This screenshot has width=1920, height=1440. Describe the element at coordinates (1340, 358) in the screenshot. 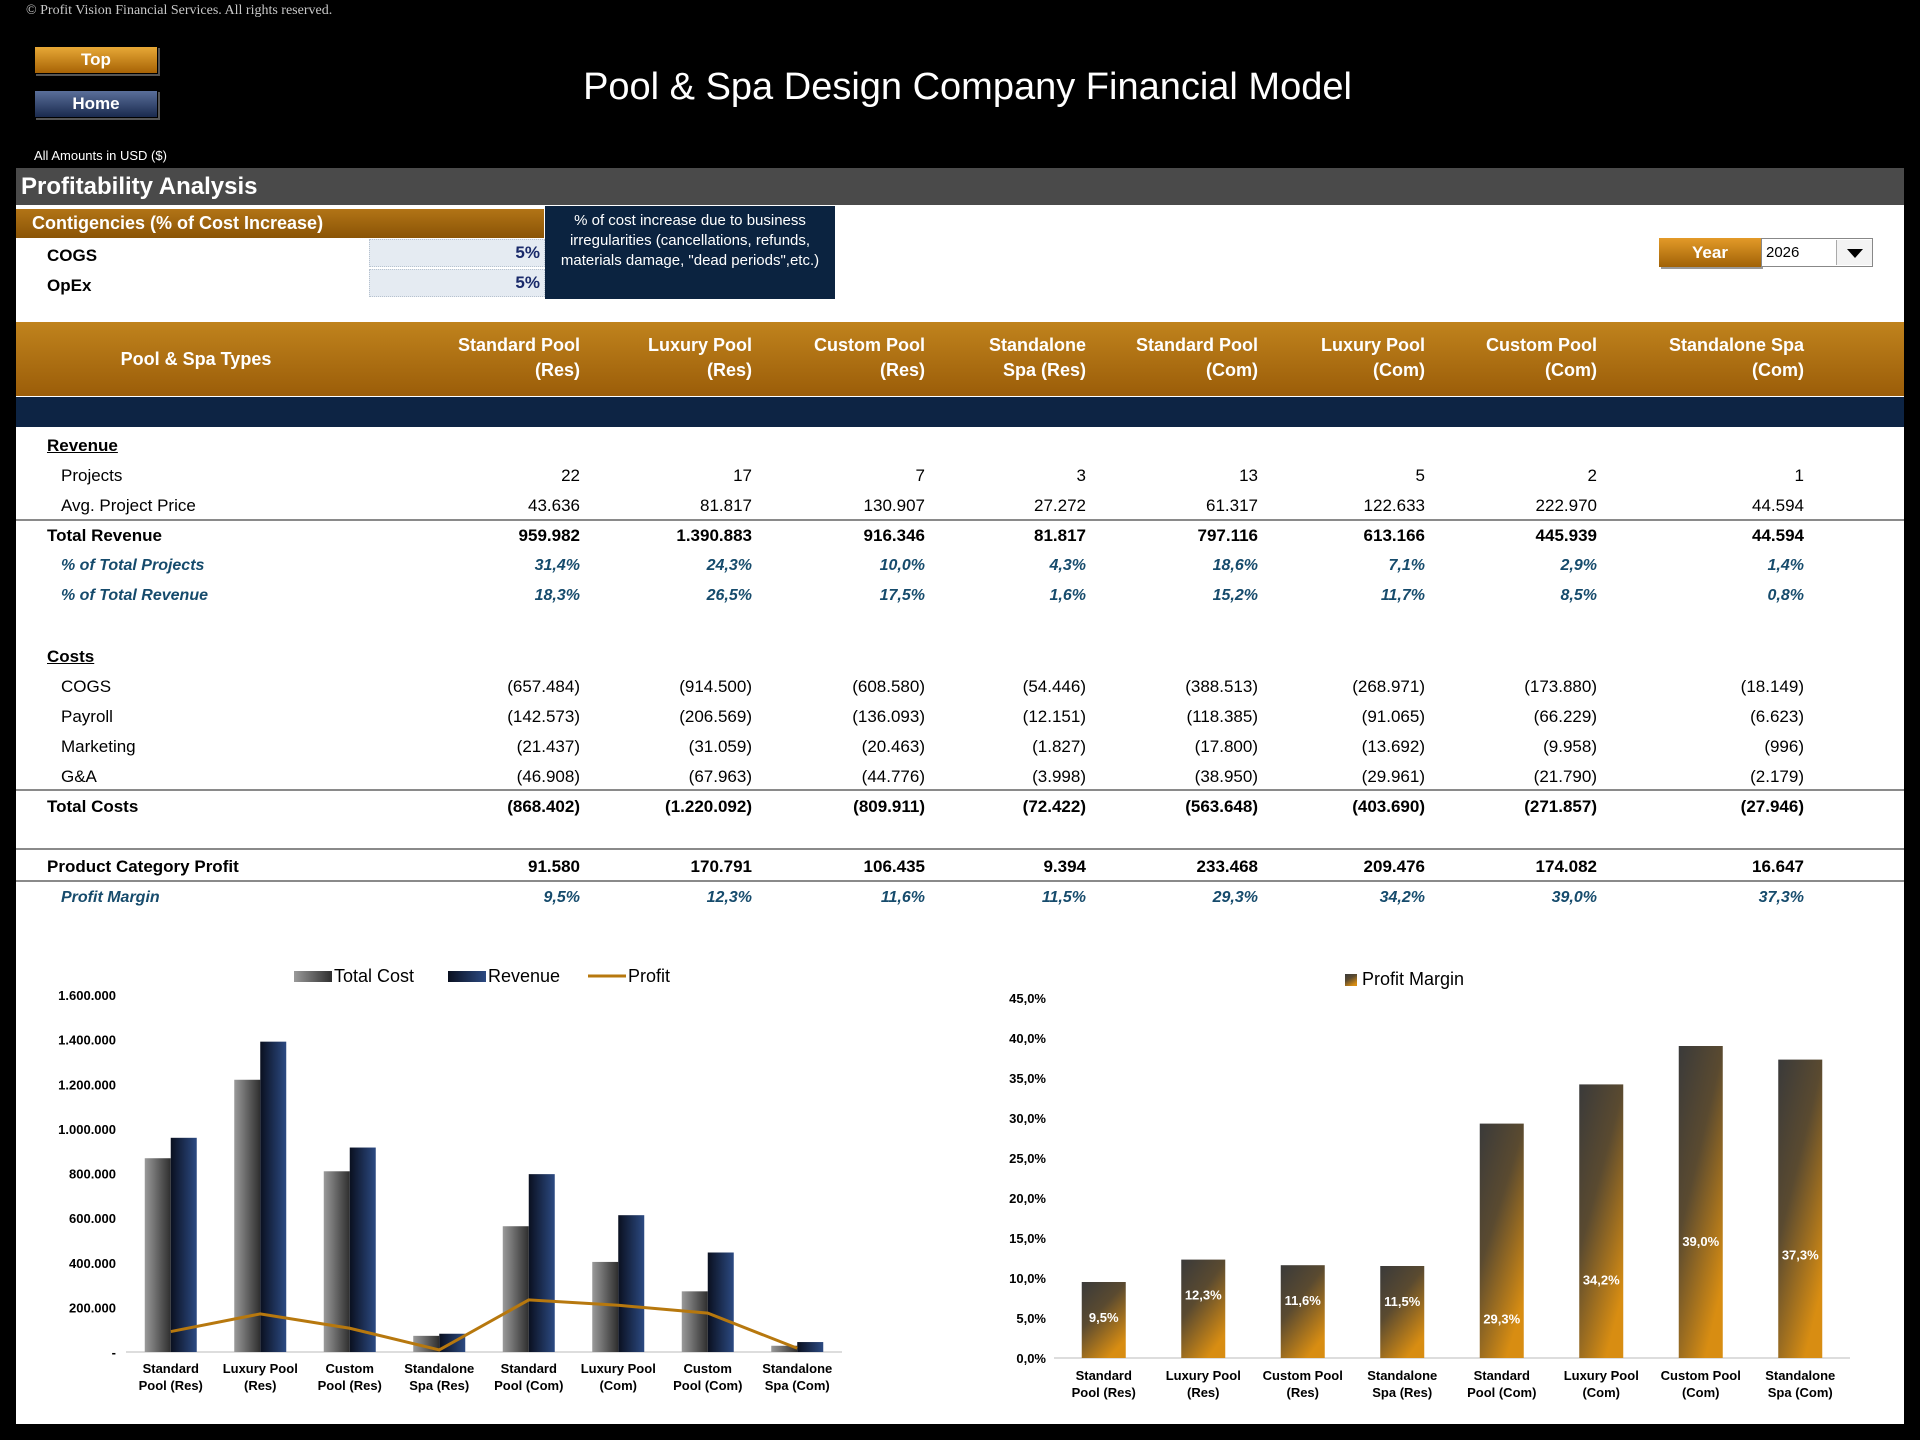

I see `column-header: Luxury Pool (Com)` at that location.